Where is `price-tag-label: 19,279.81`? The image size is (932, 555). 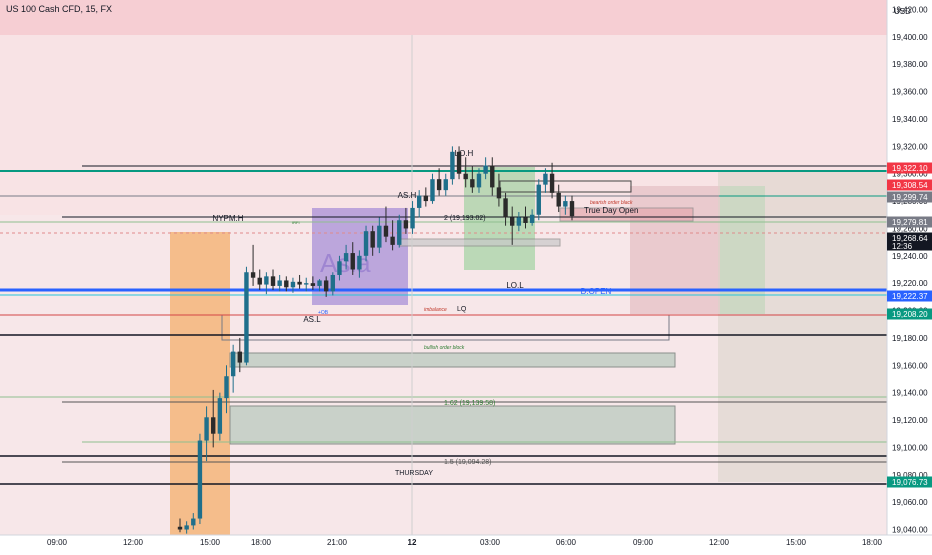
price-tag-label: 19,279.81 is located at coordinates (910, 222).